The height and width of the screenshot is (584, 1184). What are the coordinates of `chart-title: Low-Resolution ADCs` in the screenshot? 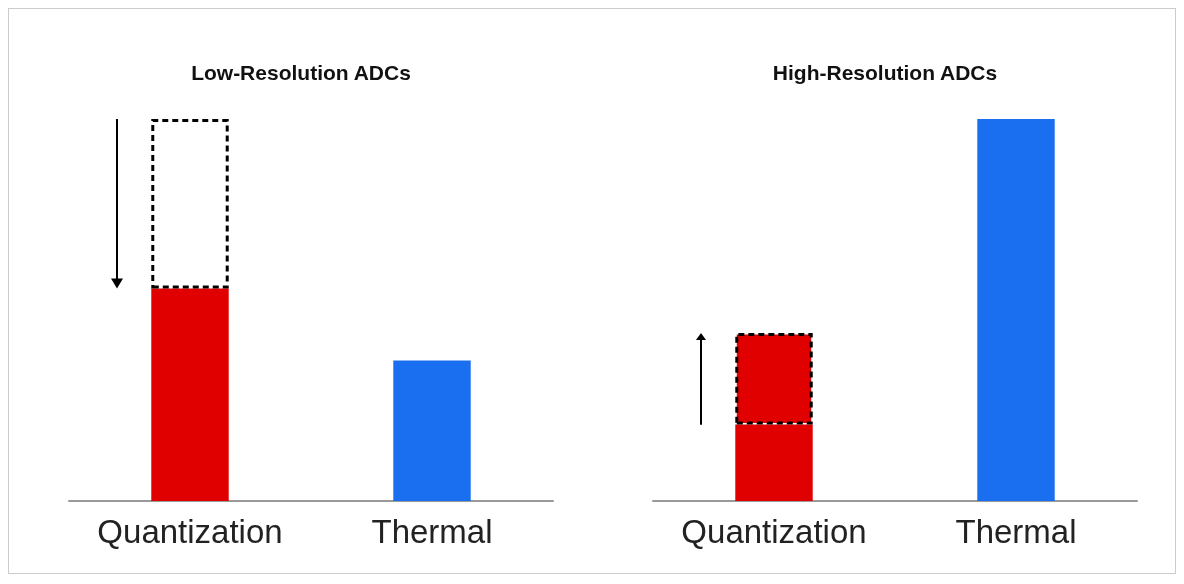 It's located at (301, 72).